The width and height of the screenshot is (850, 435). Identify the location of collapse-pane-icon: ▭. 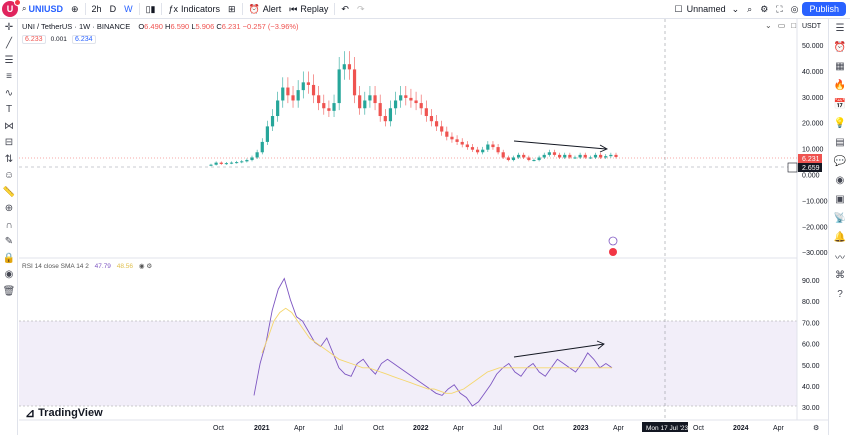
(781, 25).